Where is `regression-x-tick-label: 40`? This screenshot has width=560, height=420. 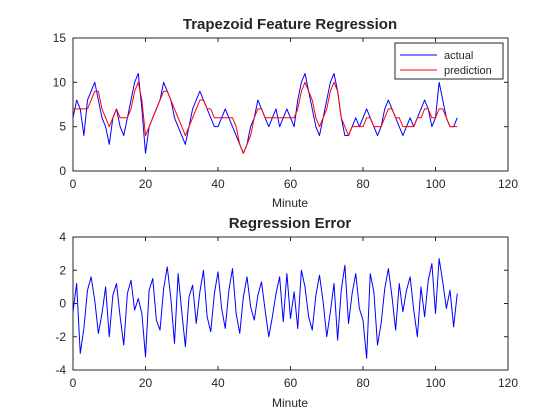
regression-x-tick-label: 40 is located at coordinates (218, 184).